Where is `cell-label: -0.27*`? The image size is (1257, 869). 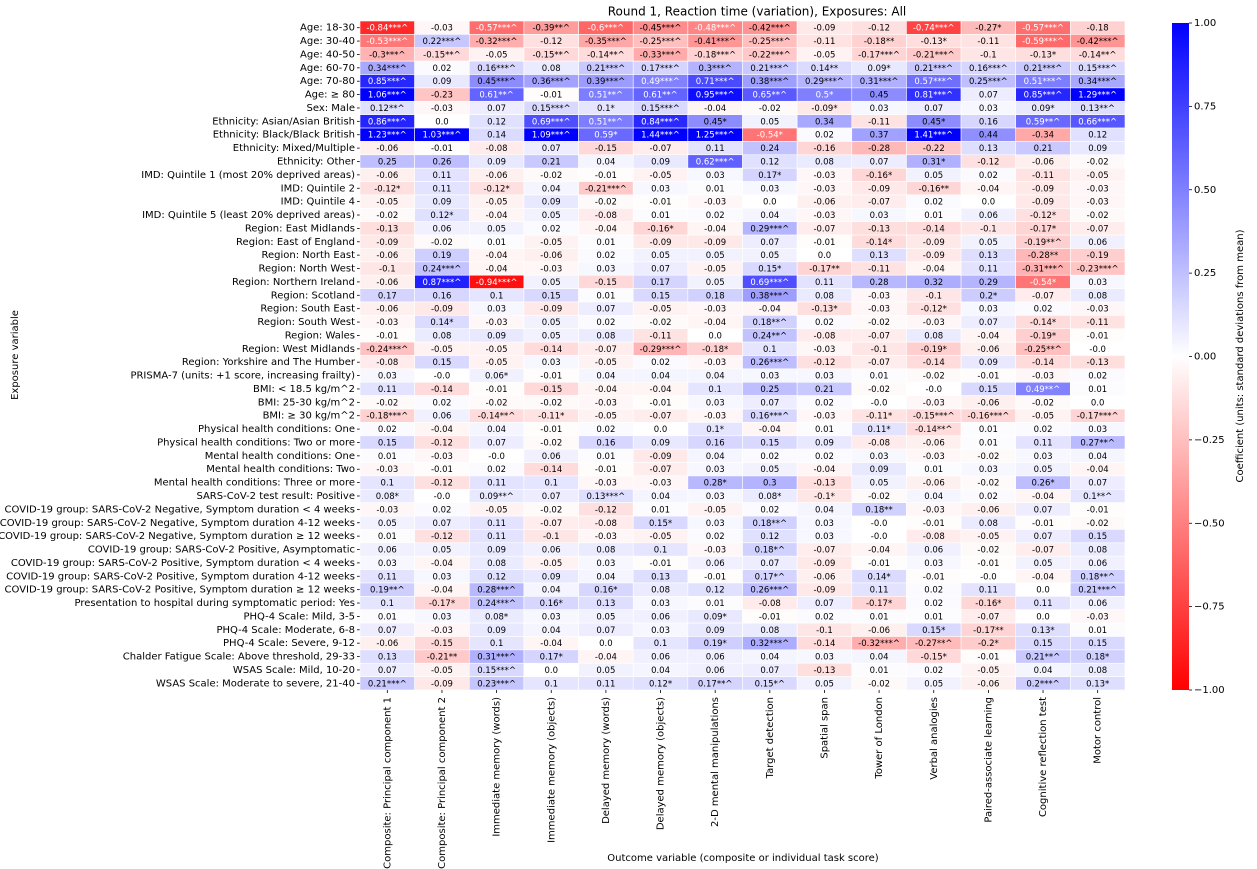 cell-label: -0.27* is located at coordinates (988, 29).